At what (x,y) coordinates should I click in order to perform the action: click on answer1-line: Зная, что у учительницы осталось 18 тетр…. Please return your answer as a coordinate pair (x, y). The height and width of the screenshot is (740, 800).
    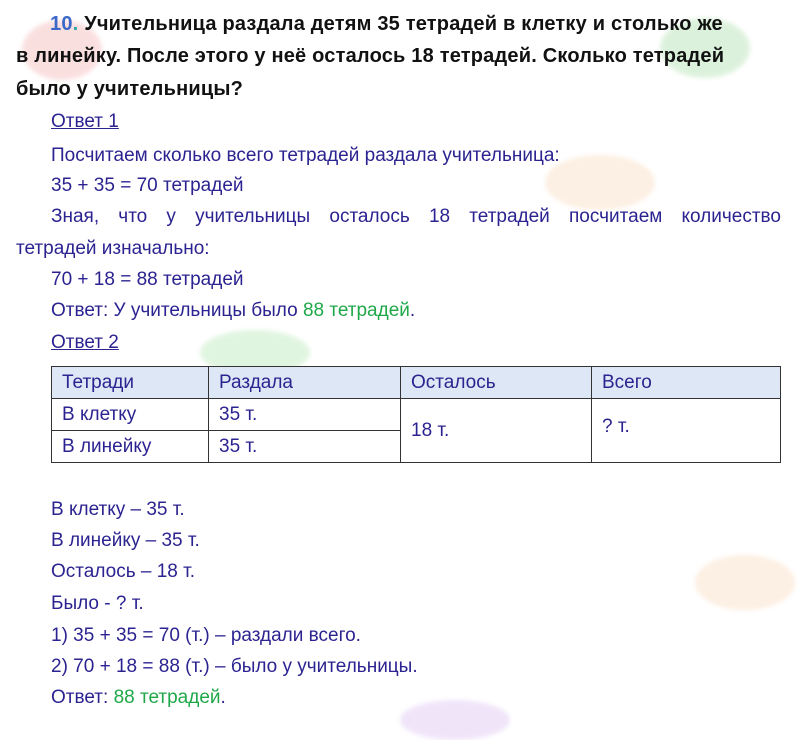
    Looking at the image, I should click on (416, 216).